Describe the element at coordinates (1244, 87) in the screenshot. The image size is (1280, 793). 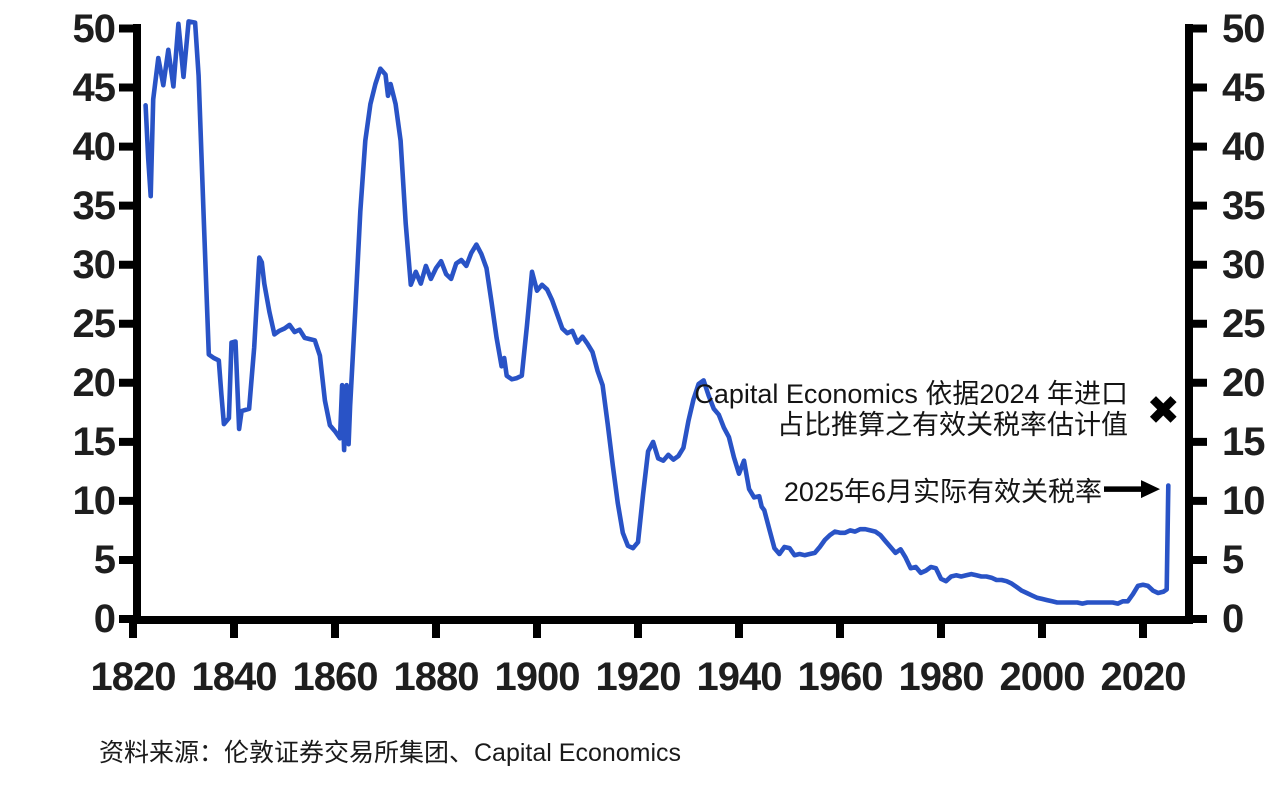
I see `y-tick-label-right: 45` at that location.